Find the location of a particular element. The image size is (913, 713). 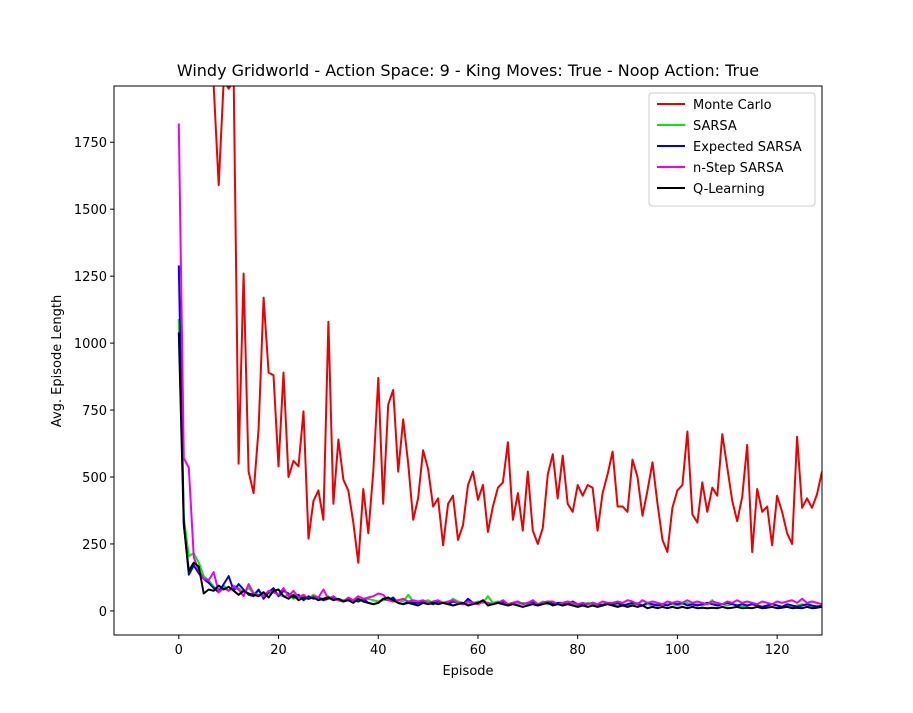

x-tick-label: 0 is located at coordinates (179, 650).